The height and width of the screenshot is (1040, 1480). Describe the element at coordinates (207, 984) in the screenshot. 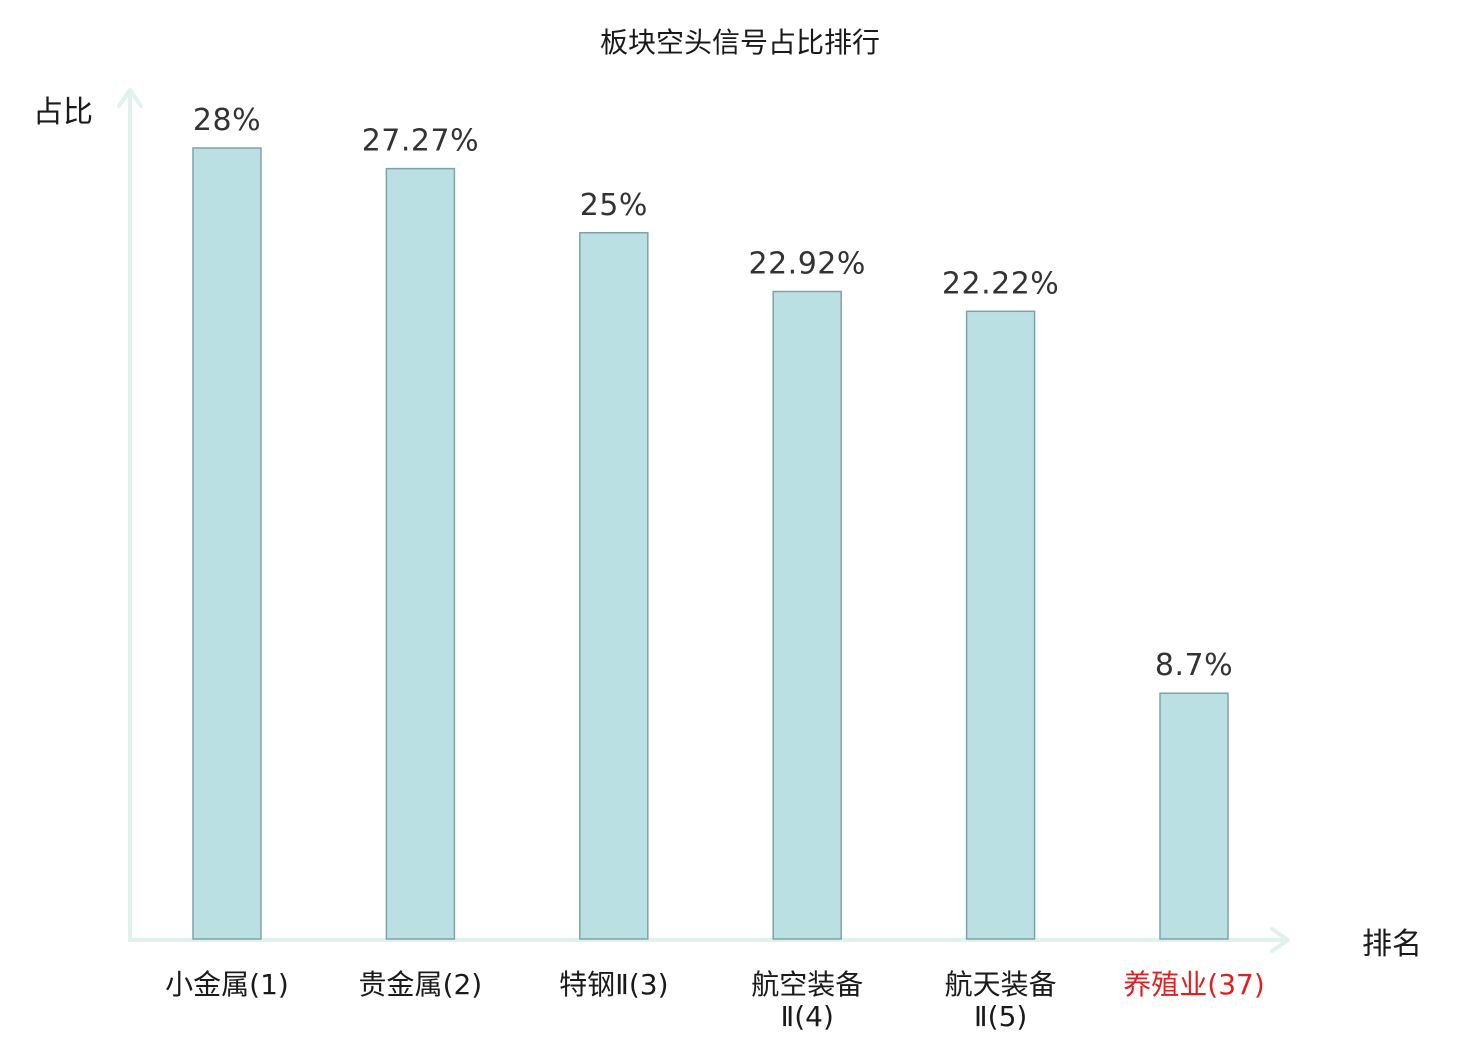

I see `category-name: 小金属` at that location.